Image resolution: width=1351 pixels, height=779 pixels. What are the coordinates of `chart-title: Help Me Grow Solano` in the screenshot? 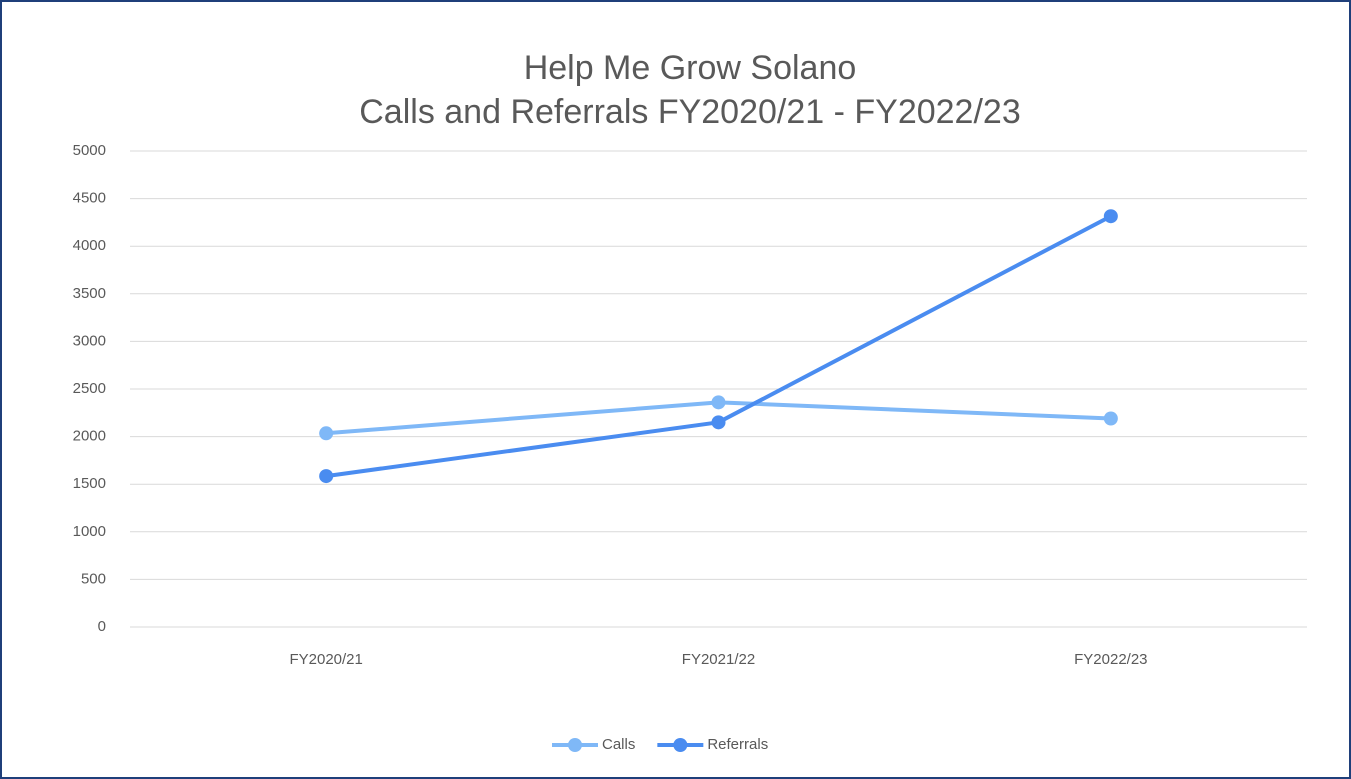 It's located at (690, 68).